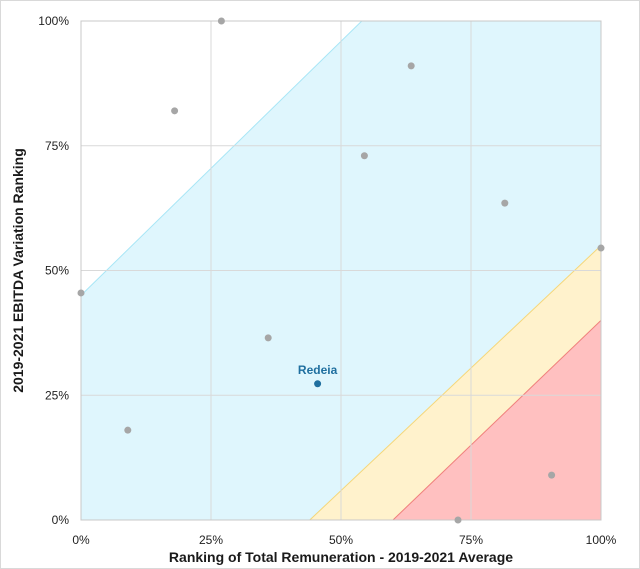 The width and height of the screenshot is (640, 569). What do you see at coordinates (18, 270) in the screenshot?
I see `y-axis-title: 2019-2021 EBITDA Variation Ranking` at bounding box center [18, 270].